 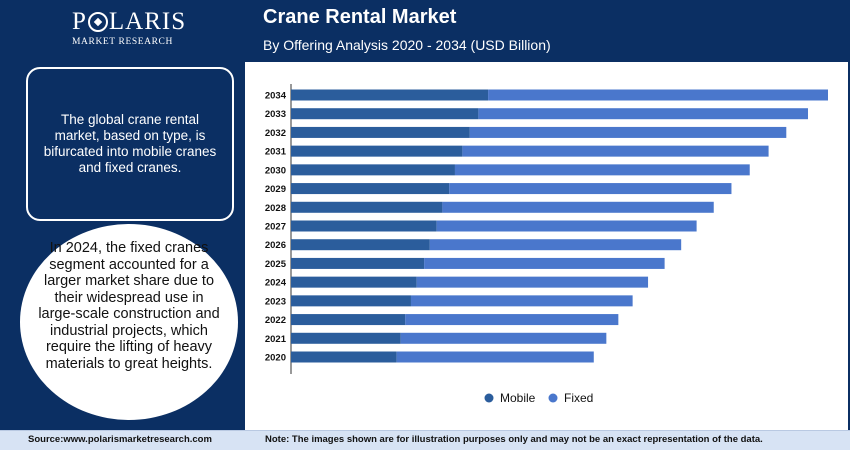 What do you see at coordinates (276, 339) in the screenshot?
I see `y-tick-label: 2021` at bounding box center [276, 339].